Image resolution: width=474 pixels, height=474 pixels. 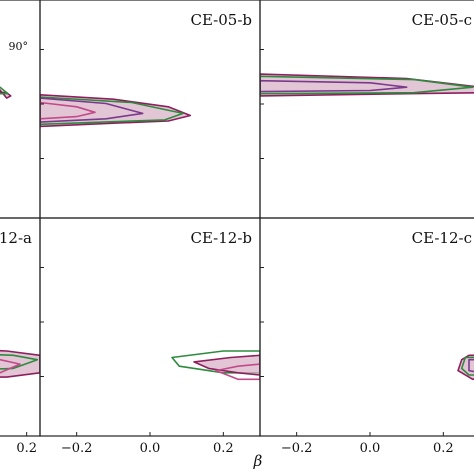 What do you see at coordinates (258, 461) in the screenshot?
I see `x-axis-label: β` at bounding box center [258, 461].